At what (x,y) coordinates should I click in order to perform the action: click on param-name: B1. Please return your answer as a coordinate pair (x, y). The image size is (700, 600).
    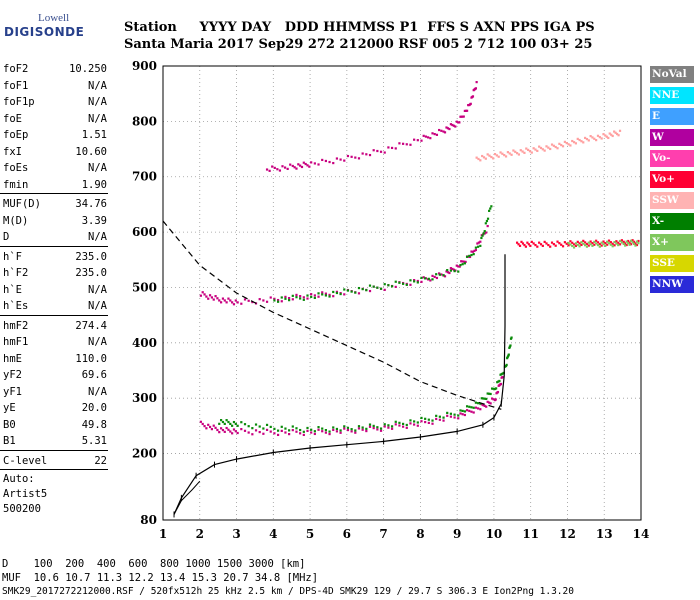
    Looking at the image, I should click on (9, 441).